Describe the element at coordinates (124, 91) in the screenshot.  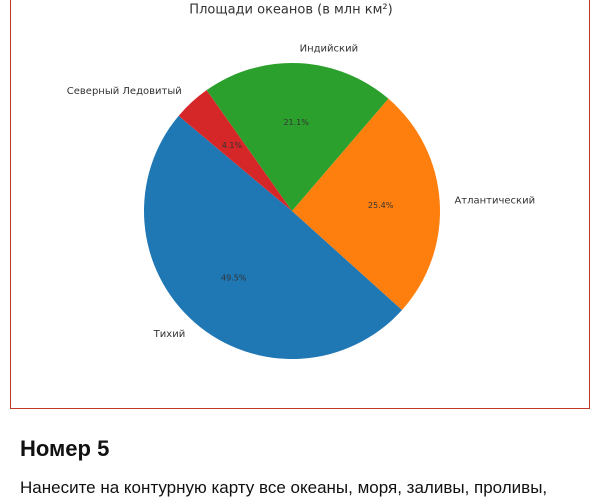
I see `slice-label: Северный Ледовитый` at that location.